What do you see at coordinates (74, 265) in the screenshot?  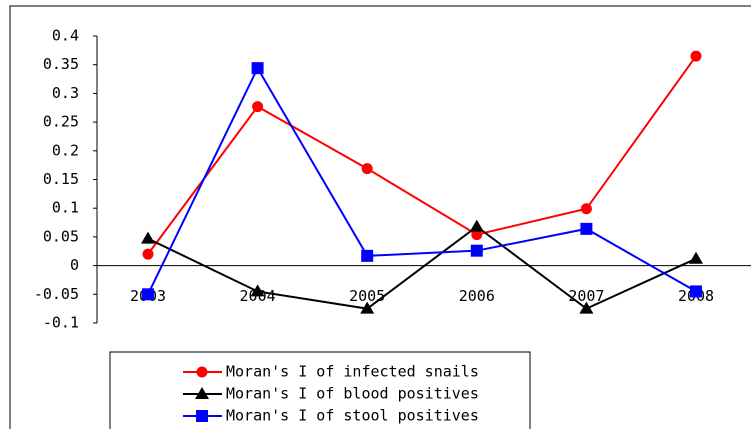 I see `y-tick-label: 0` at bounding box center [74, 265].